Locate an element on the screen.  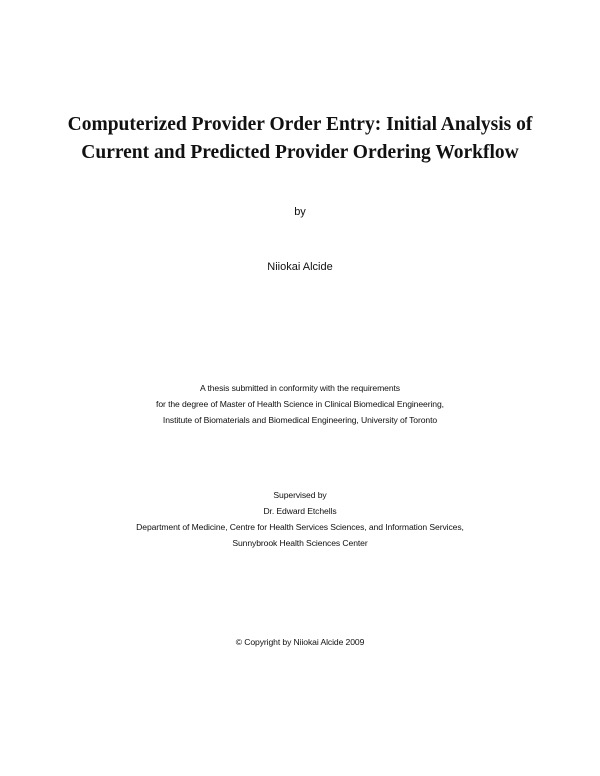
supervisor-institution: Sunnybrook Health Sciences Center is located at coordinates (300, 543).